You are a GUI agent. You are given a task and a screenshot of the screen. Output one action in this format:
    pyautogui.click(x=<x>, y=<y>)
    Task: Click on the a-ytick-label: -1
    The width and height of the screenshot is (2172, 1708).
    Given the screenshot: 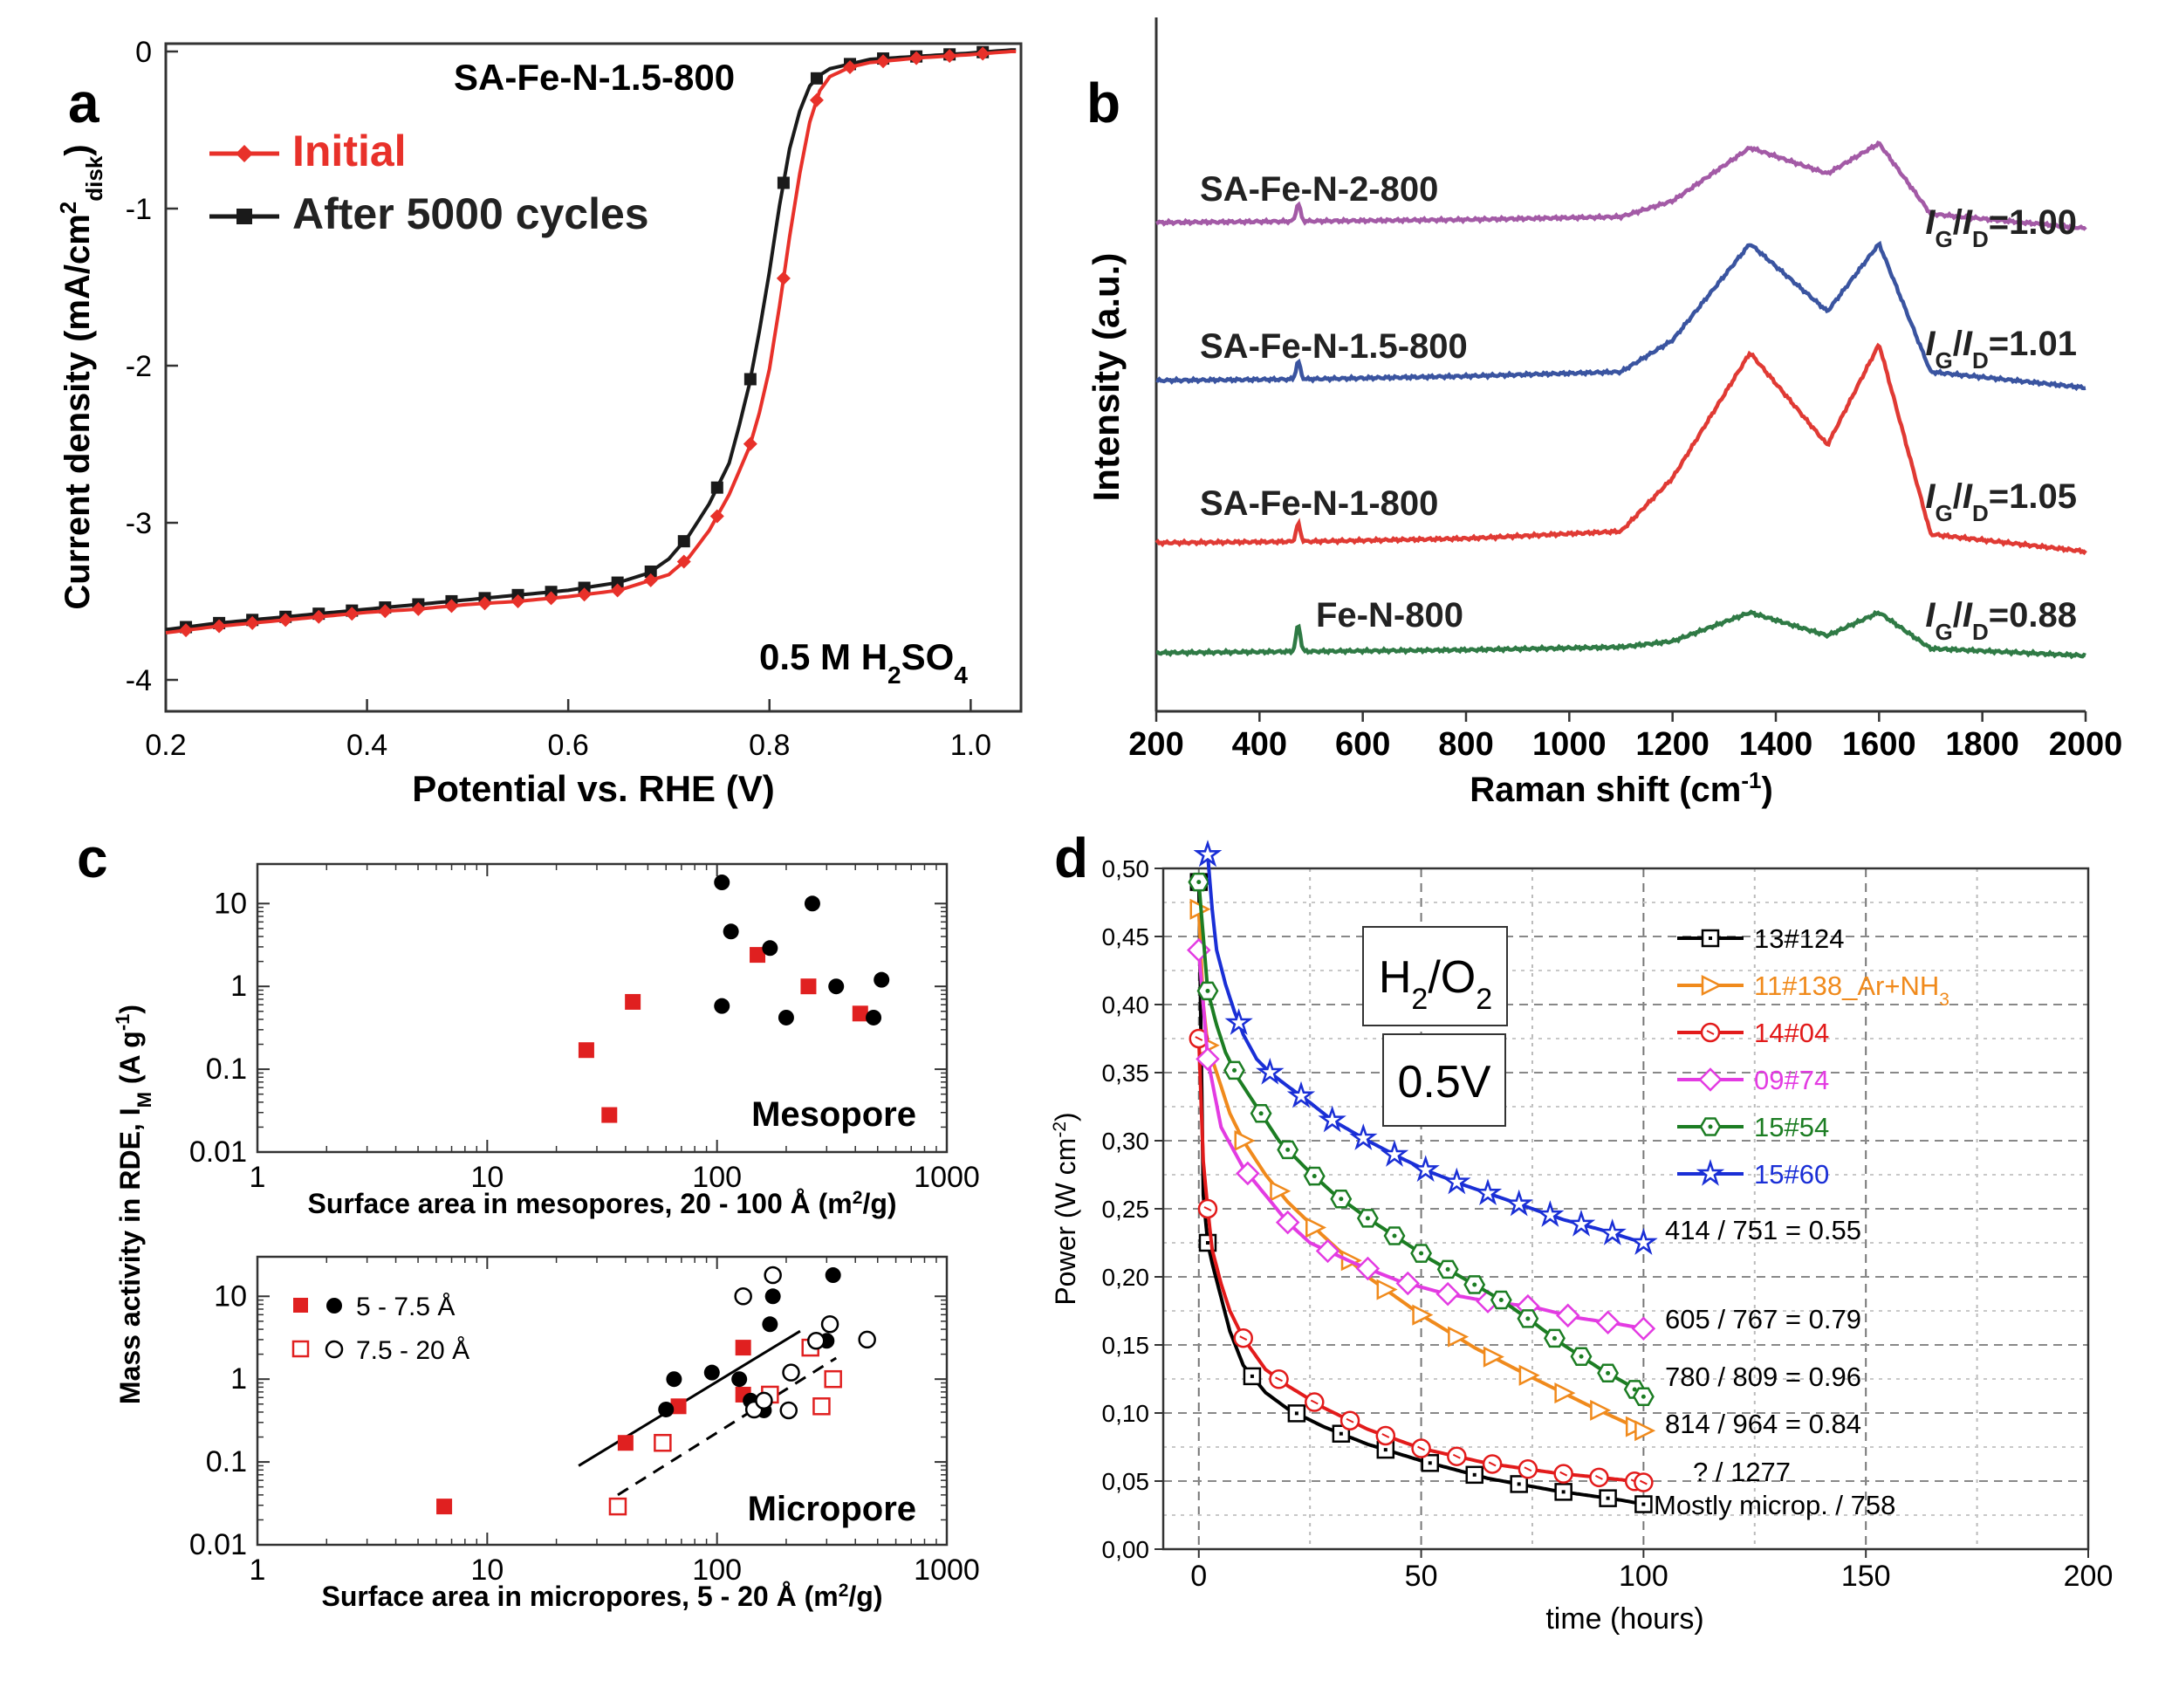 What is the action you would take?
    pyautogui.click(x=139, y=209)
    